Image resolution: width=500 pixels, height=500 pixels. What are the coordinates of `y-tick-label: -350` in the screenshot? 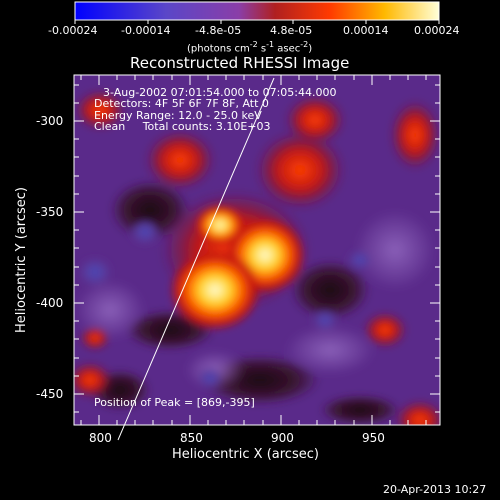 It's located at (50, 212).